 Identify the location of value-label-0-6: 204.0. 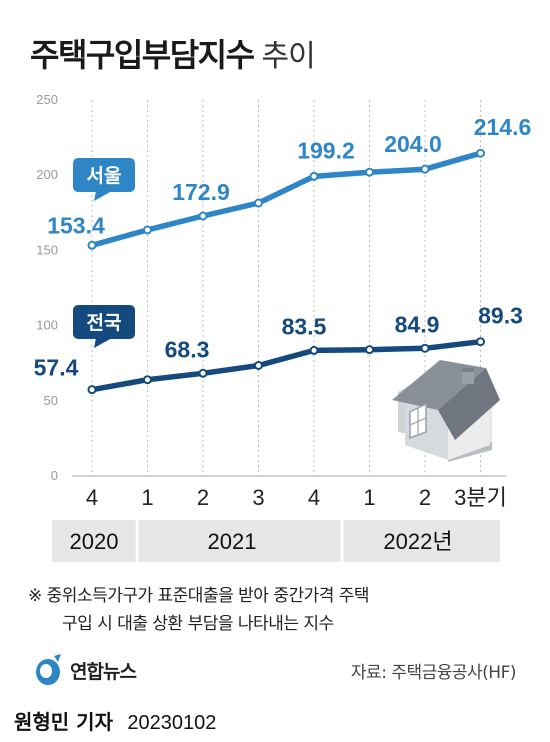
(413, 144).